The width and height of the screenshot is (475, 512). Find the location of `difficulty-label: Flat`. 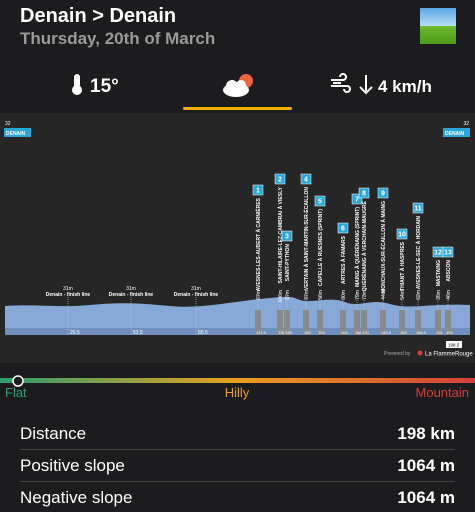

difficulty-label: Flat is located at coordinates (16, 392).